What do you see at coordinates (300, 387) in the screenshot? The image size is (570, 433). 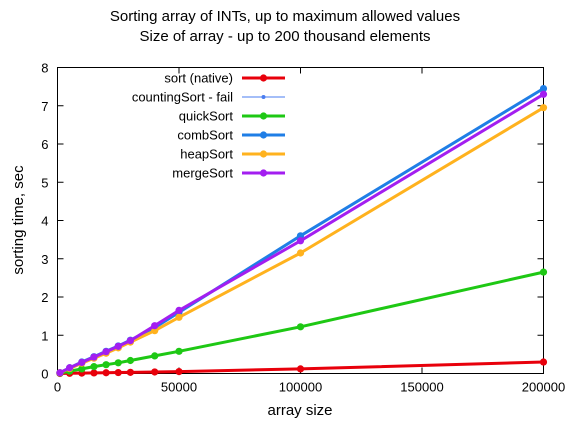 I see `x-tick-label: 100000` at bounding box center [300, 387].